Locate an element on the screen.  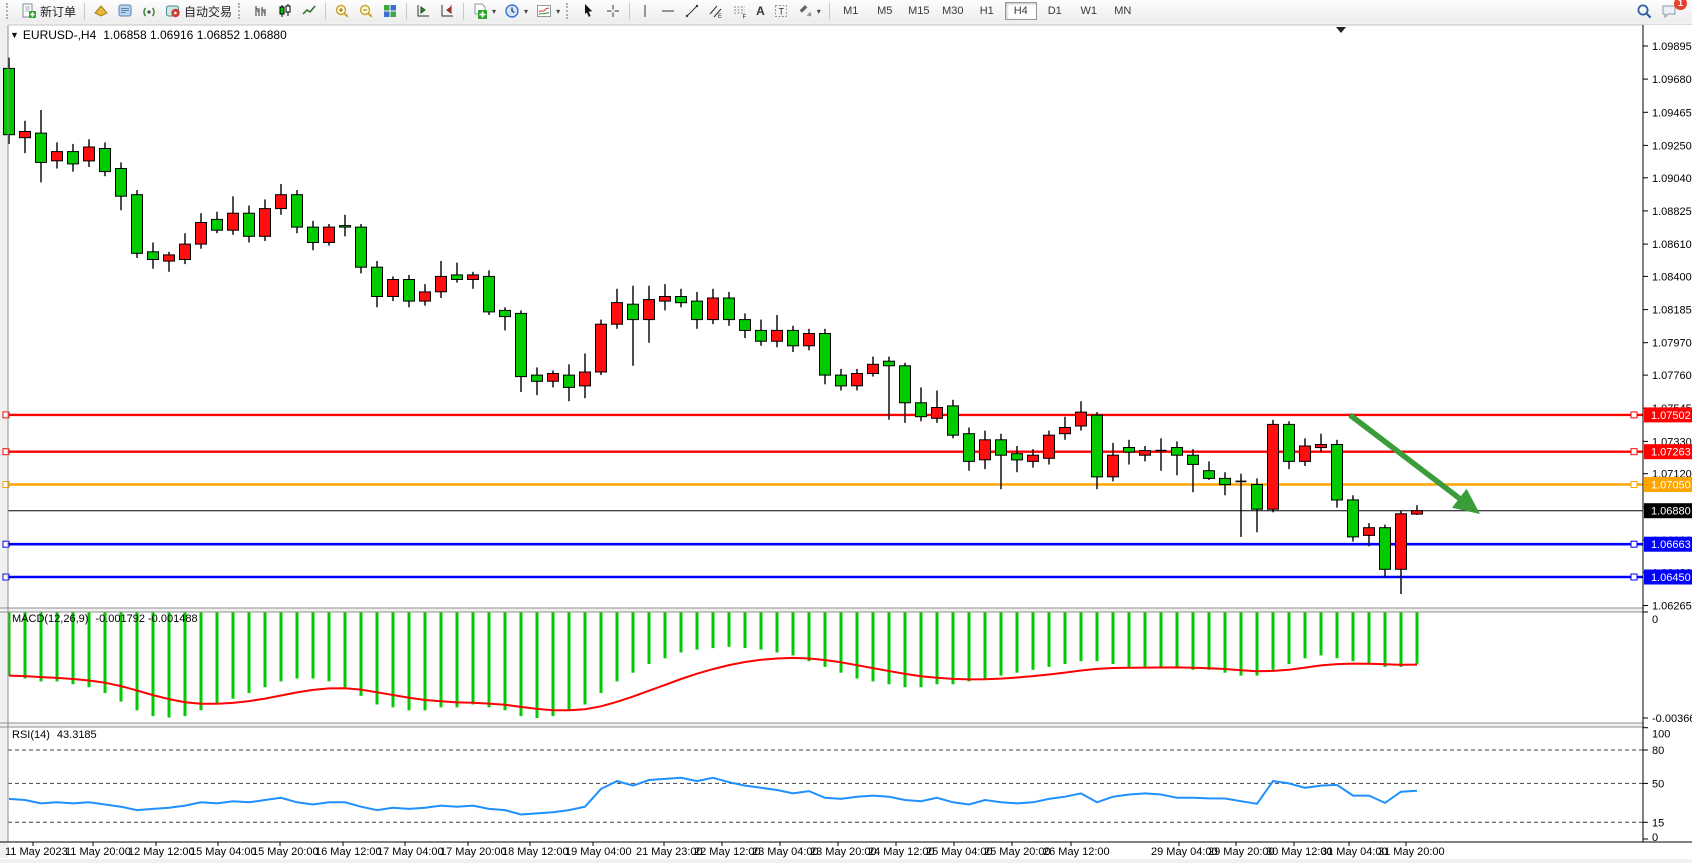
timeframe-group: M1 M5 M15 M30 H1 H4 D1 W1 MN is located at coordinates (987, 11).